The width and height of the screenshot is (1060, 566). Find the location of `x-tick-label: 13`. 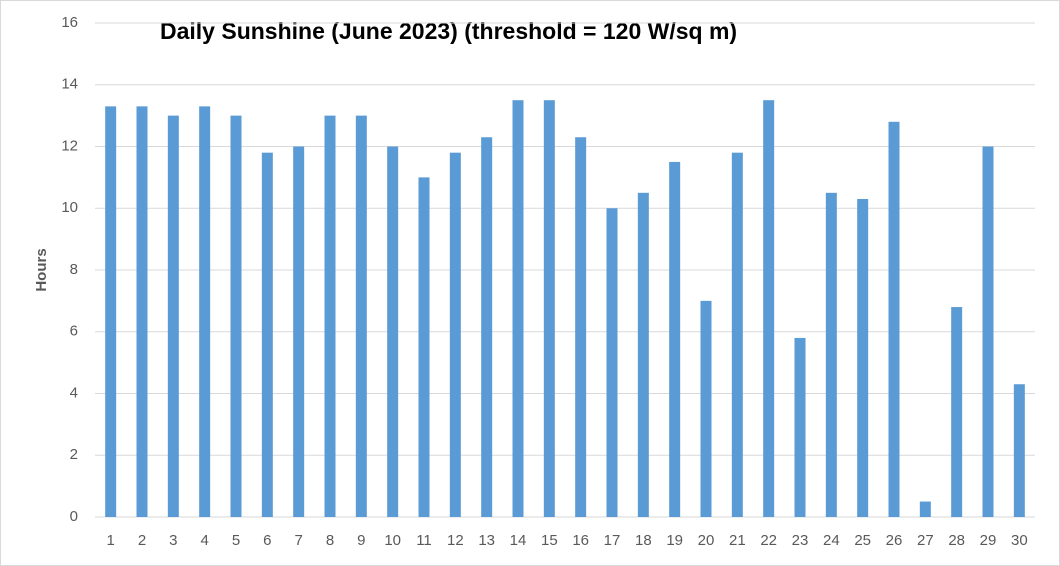

x-tick-label: 13 is located at coordinates (486, 540).